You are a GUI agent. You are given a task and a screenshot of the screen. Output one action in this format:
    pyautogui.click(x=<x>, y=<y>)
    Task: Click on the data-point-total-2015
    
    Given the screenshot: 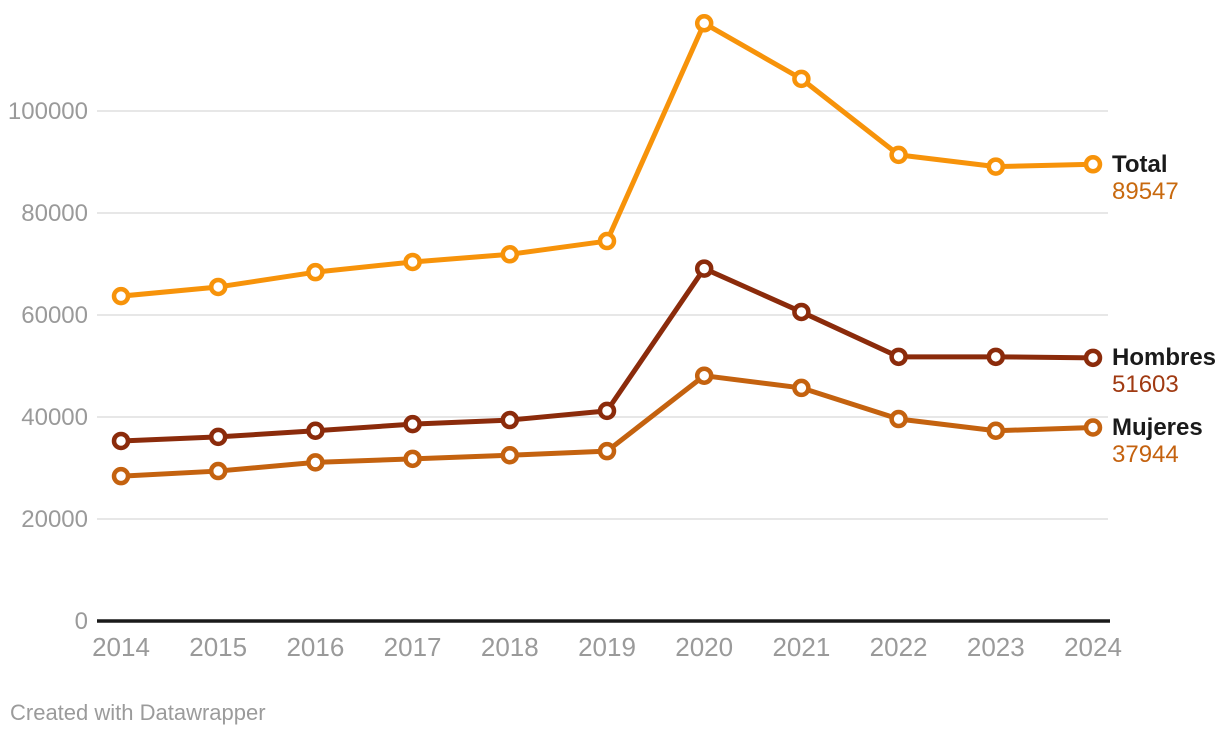 What is the action you would take?
    pyautogui.click(x=218, y=287)
    